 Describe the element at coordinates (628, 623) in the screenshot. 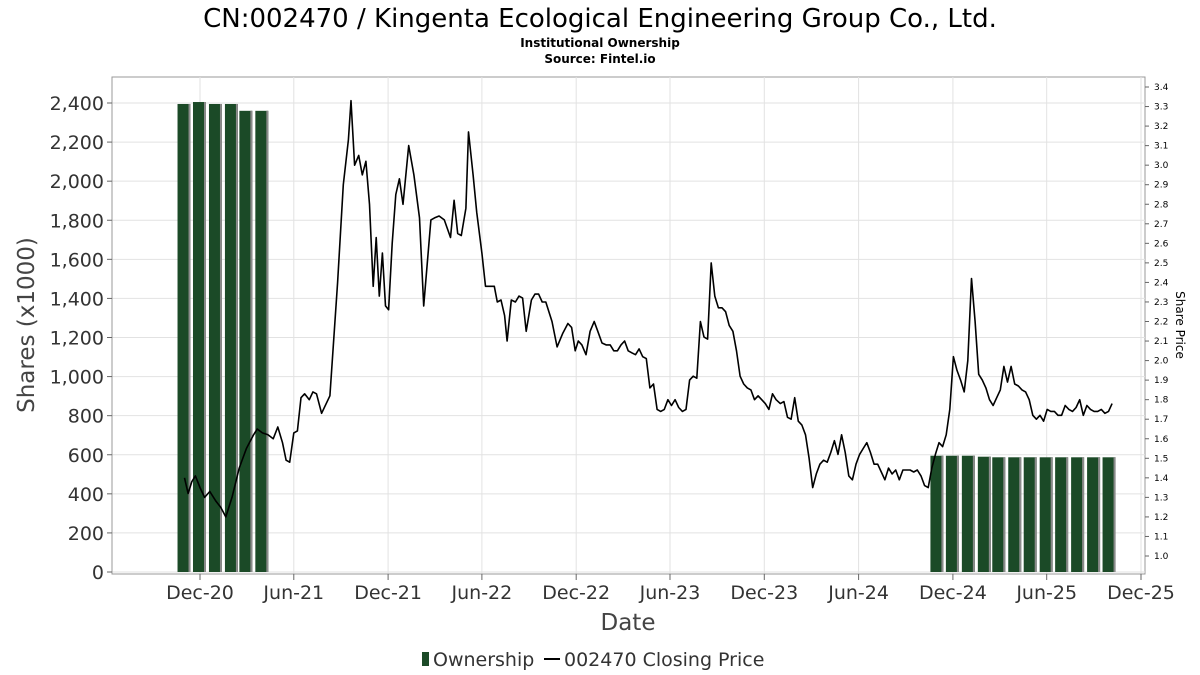

I see `x-axis-label: Date` at that location.